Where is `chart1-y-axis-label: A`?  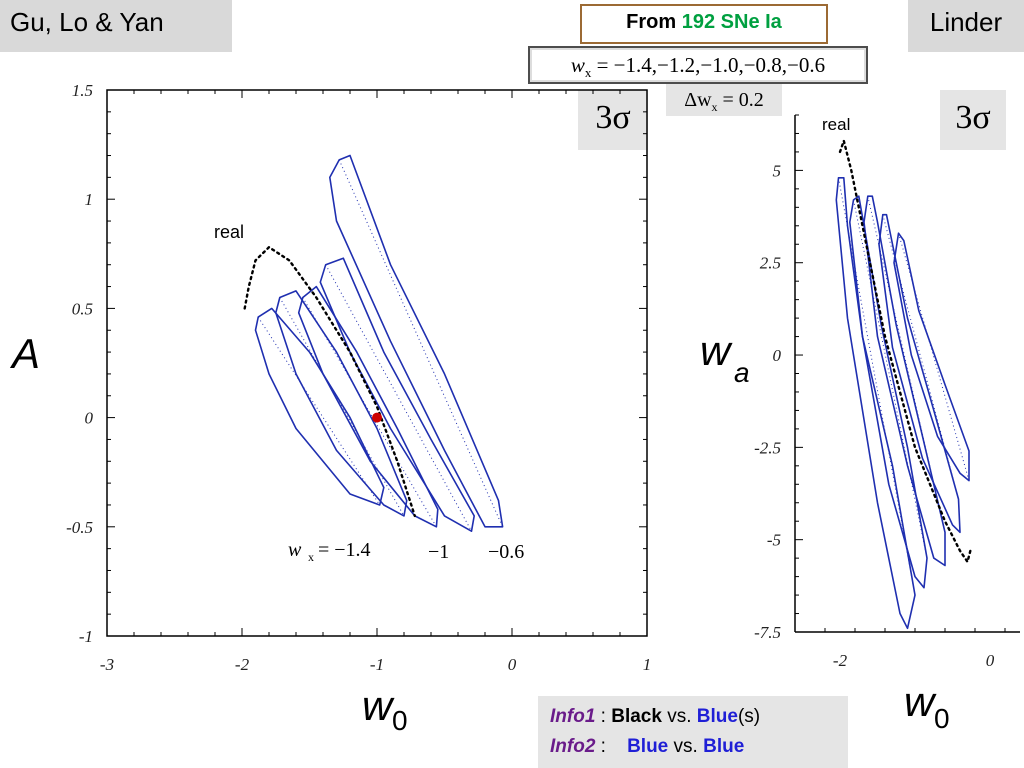
chart1-y-axis-label: A is located at coordinates (24, 353).